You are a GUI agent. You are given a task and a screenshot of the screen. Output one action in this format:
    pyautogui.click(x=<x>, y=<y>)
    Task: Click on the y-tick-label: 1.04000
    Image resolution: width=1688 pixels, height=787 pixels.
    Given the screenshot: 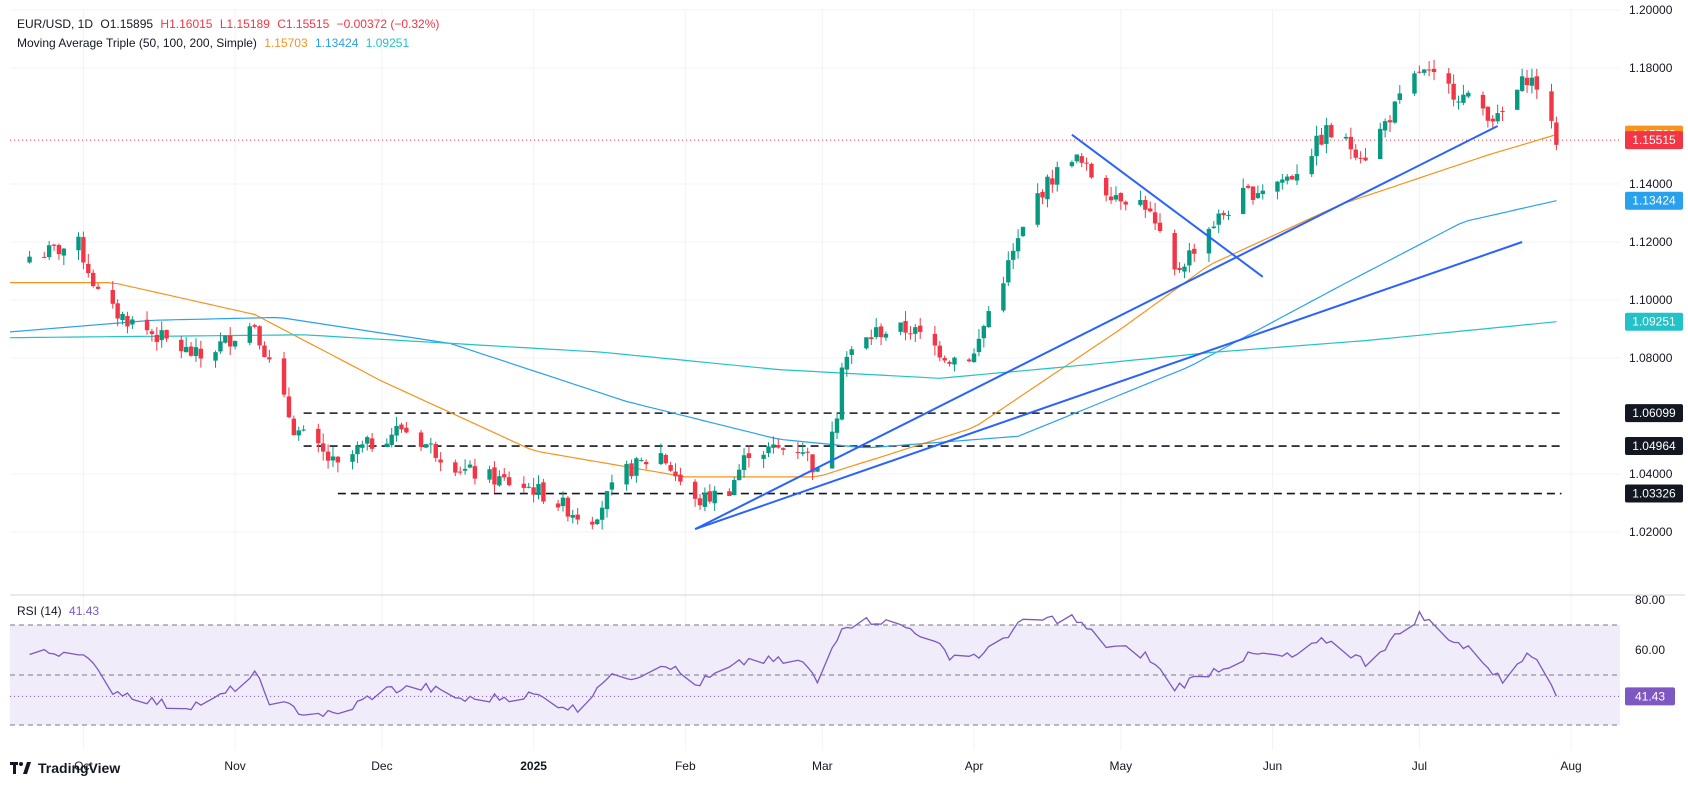 What is the action you would take?
    pyautogui.click(x=1651, y=474)
    